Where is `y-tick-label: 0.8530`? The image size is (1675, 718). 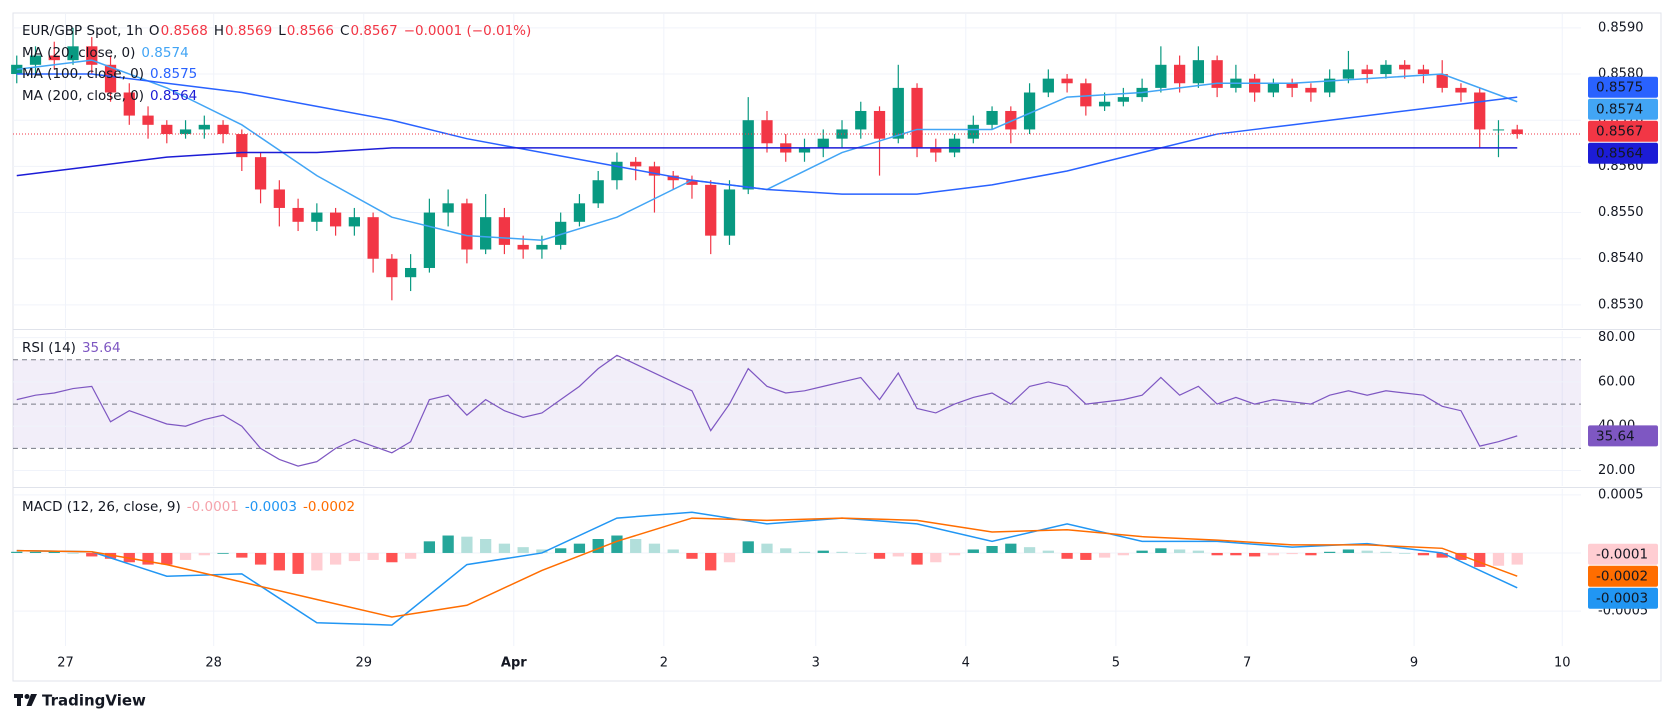 y-tick-label: 0.8530 is located at coordinates (1621, 304).